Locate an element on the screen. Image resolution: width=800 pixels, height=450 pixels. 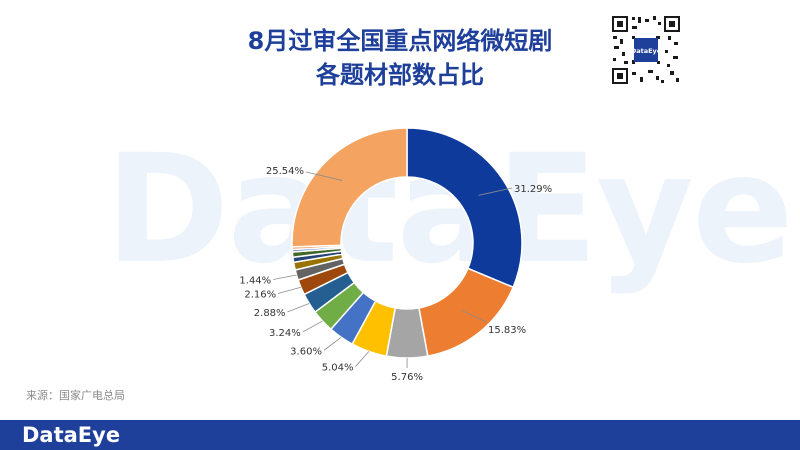
data-label: 3.60% is located at coordinates (306, 351).